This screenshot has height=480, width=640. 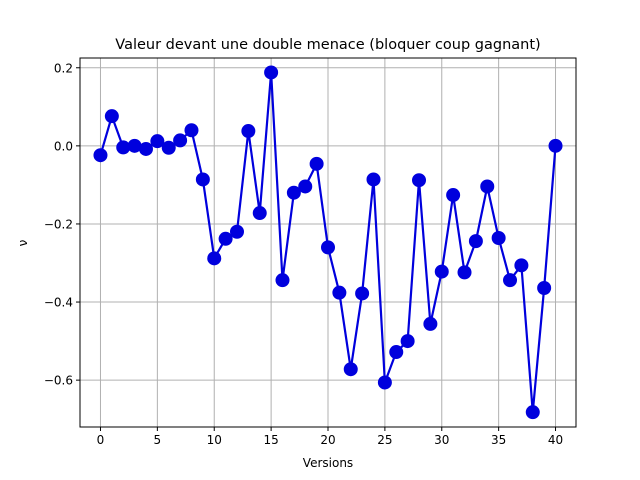 I want to click on y-tick-label: −0.4, so click(x=58, y=303).